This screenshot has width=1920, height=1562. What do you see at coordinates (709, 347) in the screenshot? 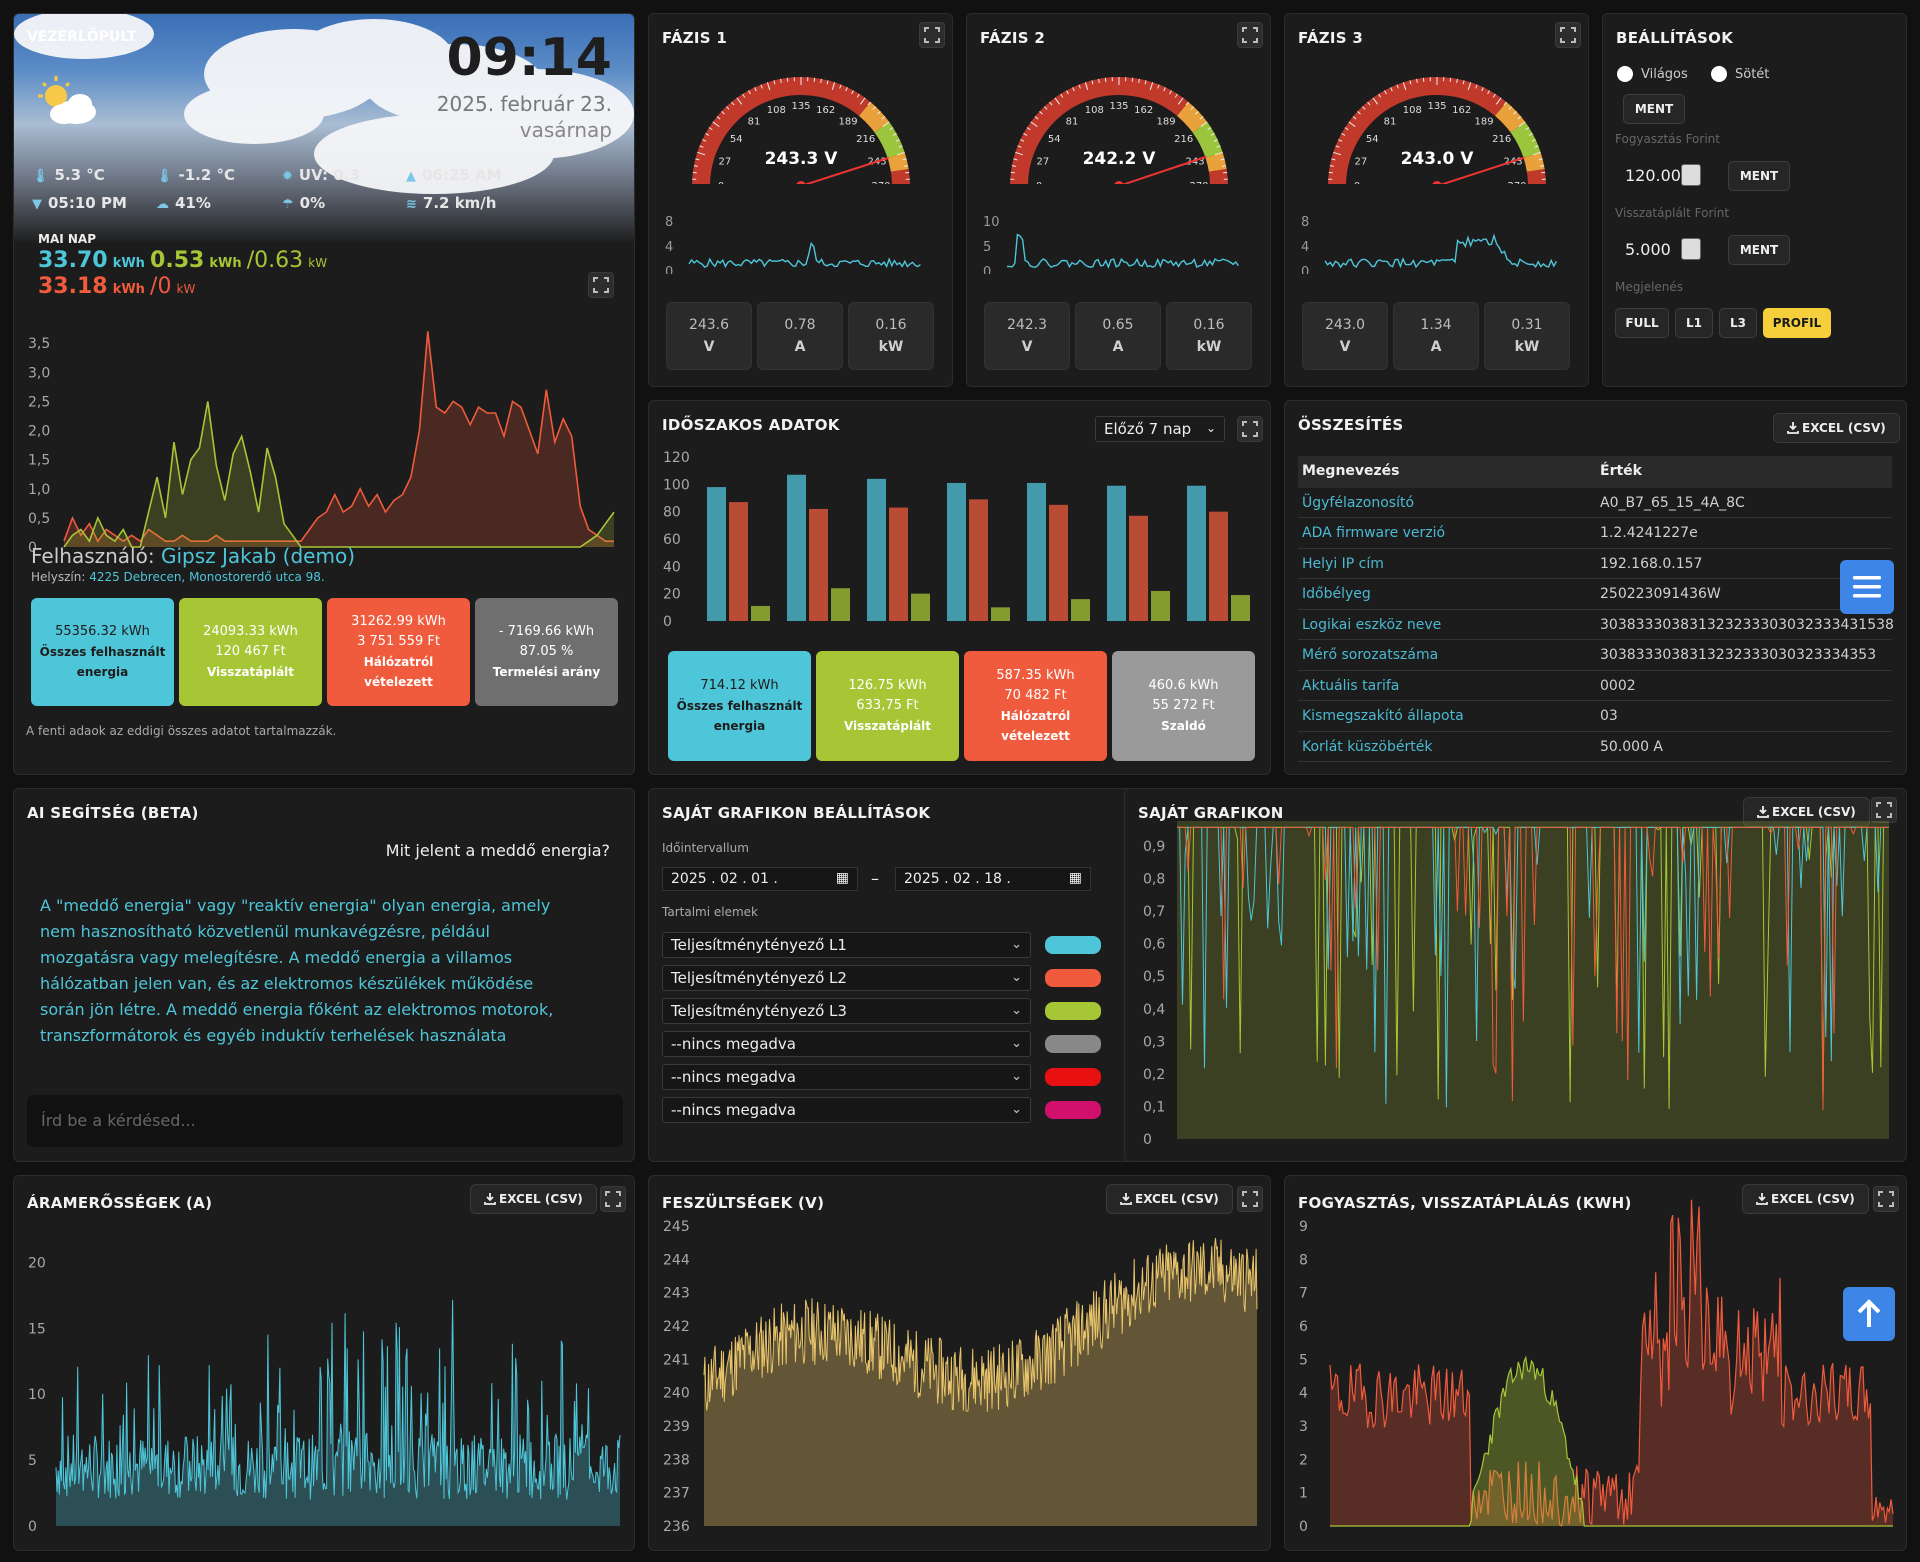
I see `voltage-unit: V` at bounding box center [709, 347].